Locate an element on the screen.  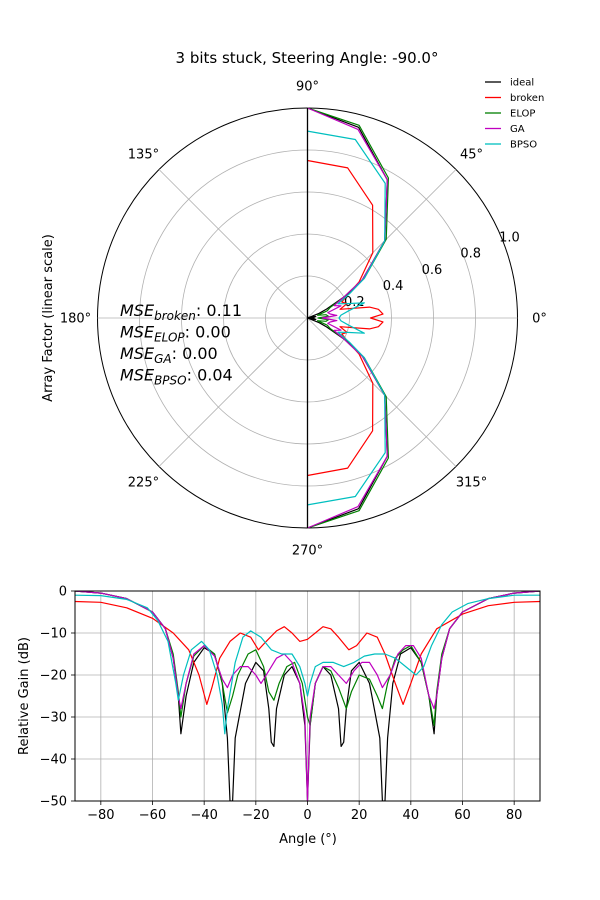
x-tick-label: 20 is located at coordinates (359, 815).